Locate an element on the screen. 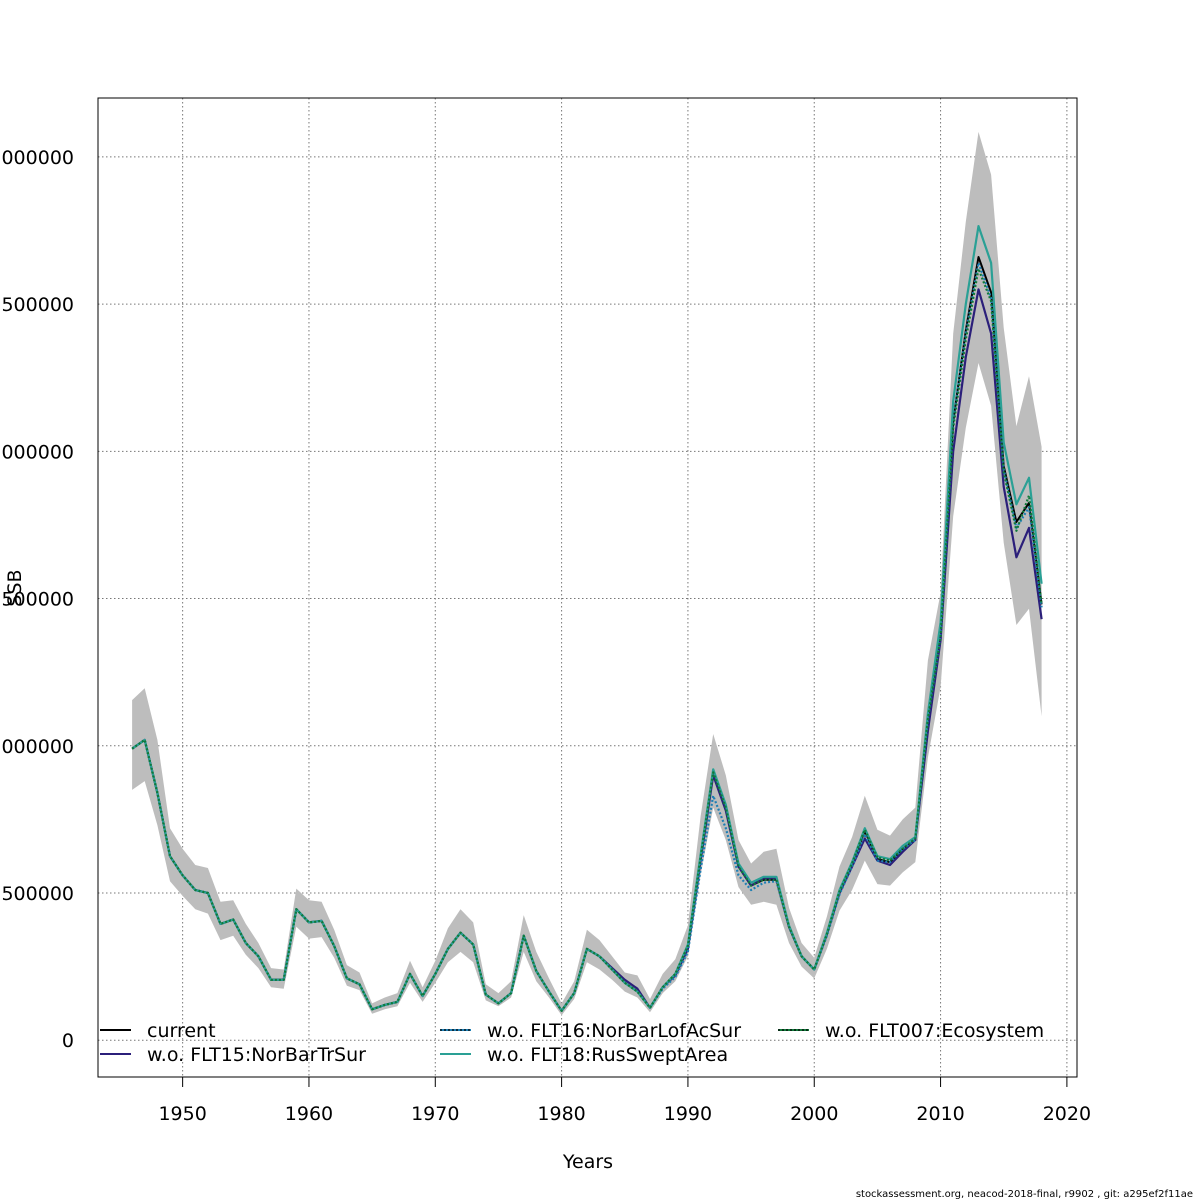 This screenshot has width=1200, height=1200. y-tick-label: 3000000 is located at coordinates (37, 158).